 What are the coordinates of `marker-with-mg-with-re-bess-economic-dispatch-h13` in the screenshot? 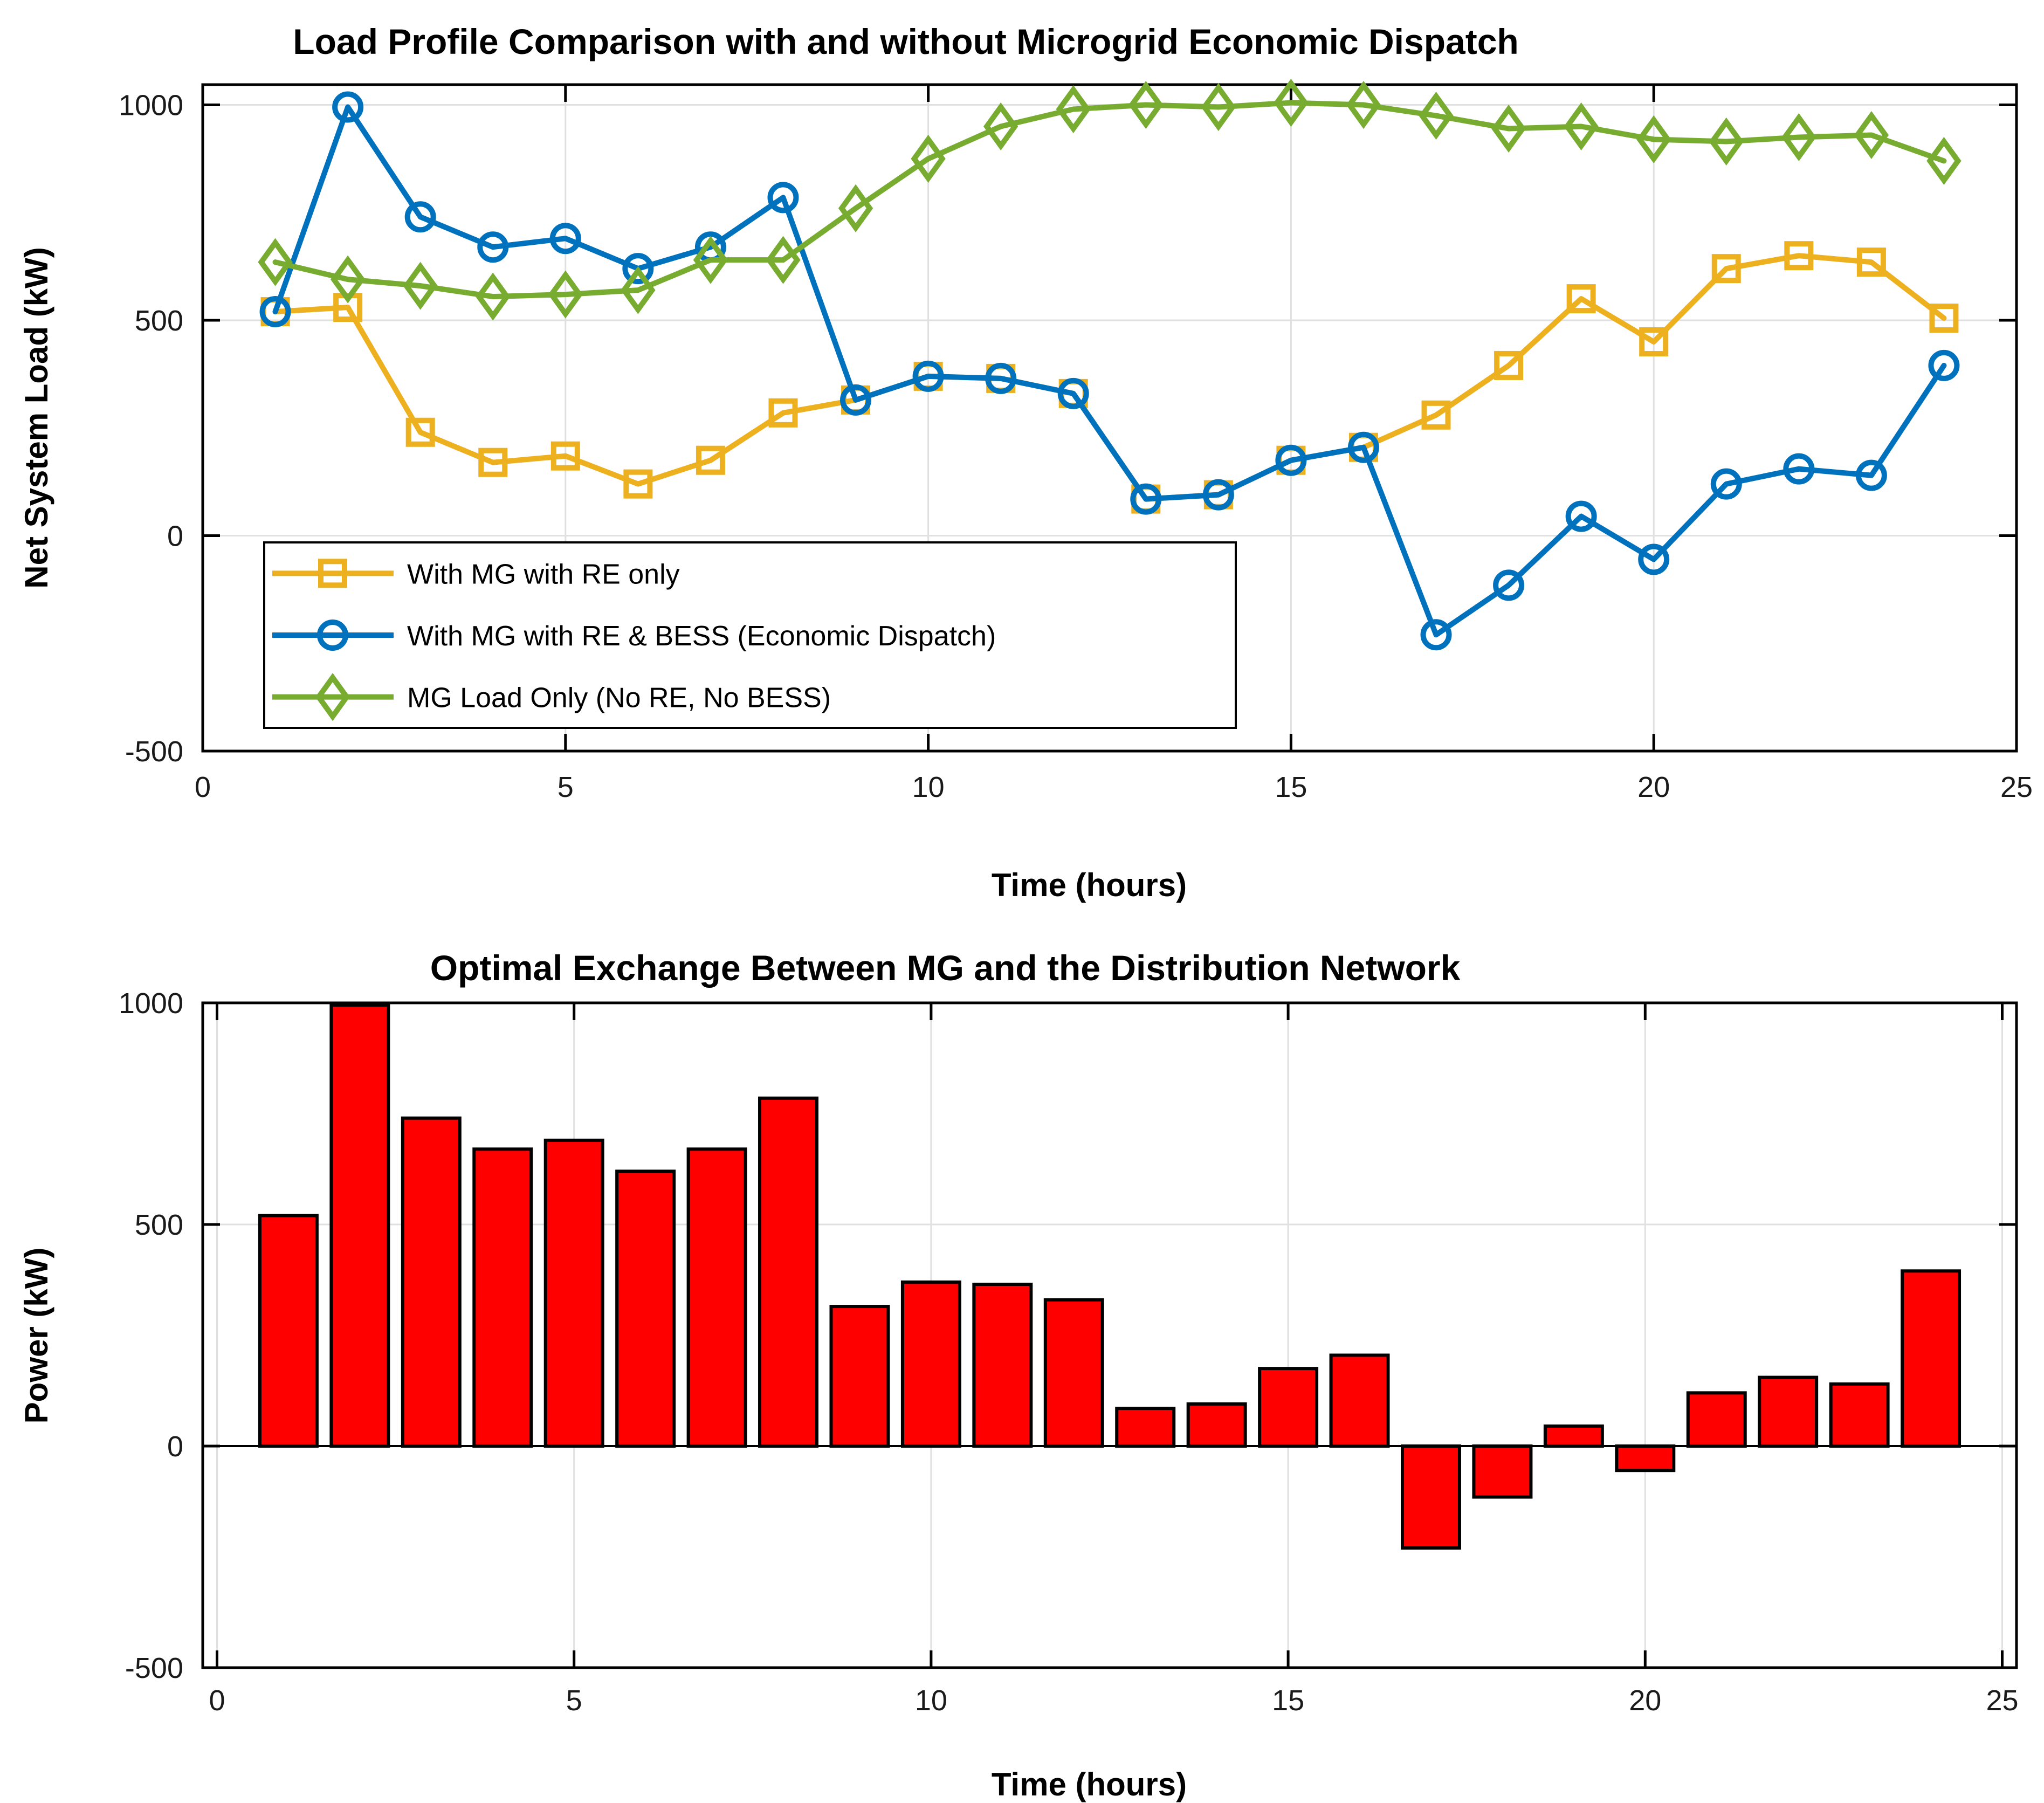 It's located at (1146, 499).